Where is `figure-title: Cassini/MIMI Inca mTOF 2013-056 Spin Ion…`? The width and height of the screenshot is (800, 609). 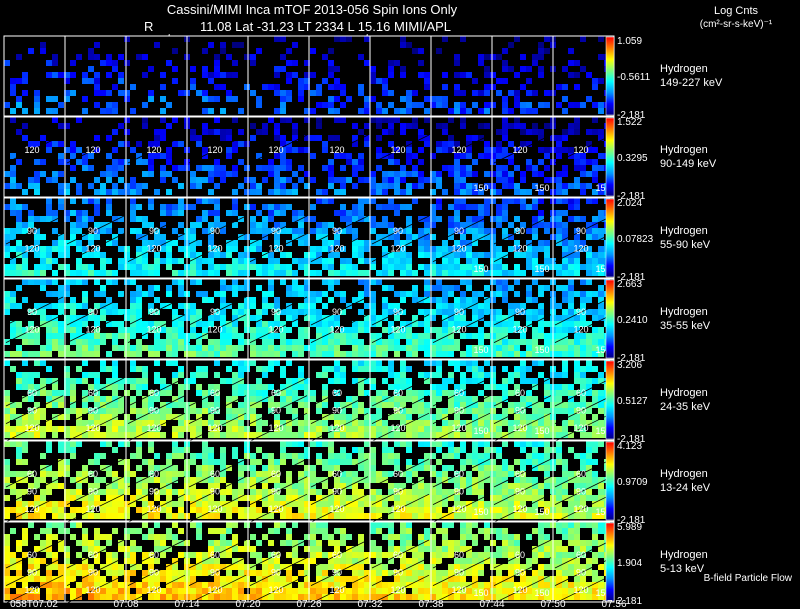 figure-title: Cassini/MIMI Inca mTOF 2013-056 Spin Ion… is located at coordinates (312, 9).